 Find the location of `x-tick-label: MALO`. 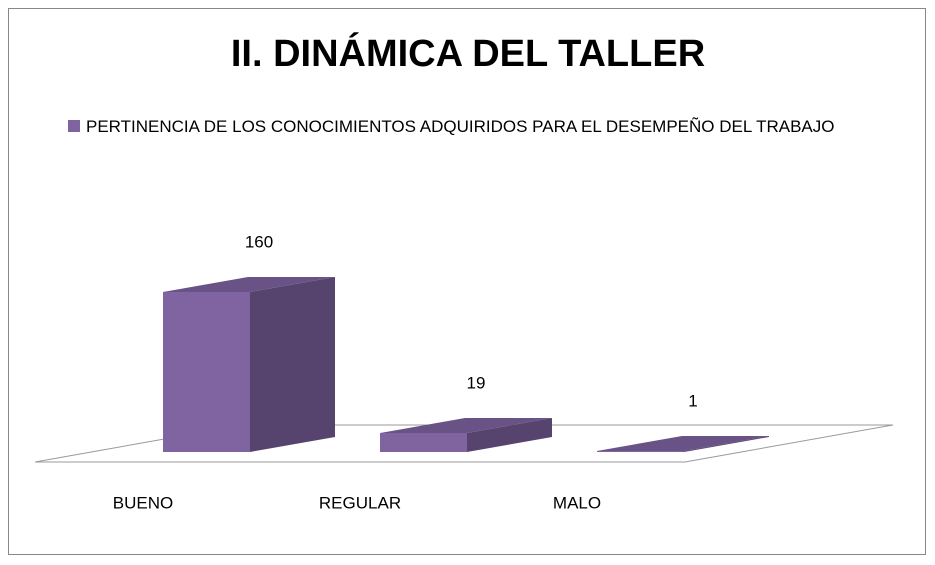

x-tick-label: MALO is located at coordinates (577, 502).